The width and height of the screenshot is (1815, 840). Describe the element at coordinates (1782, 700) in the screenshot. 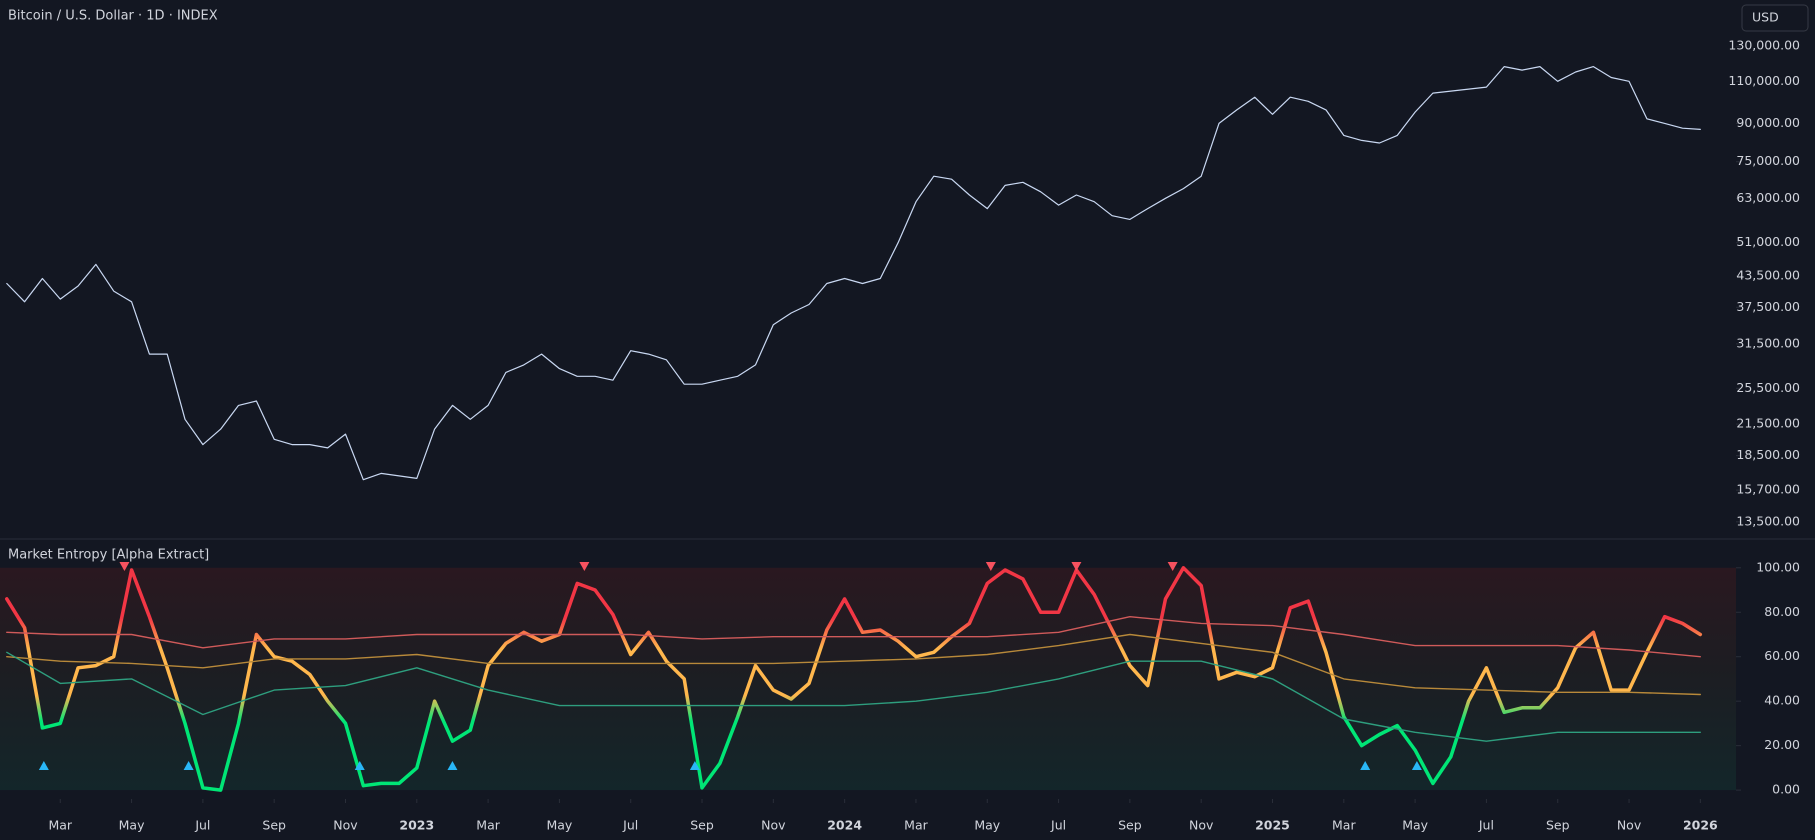

I see `y-tick-label: 40.00` at that location.